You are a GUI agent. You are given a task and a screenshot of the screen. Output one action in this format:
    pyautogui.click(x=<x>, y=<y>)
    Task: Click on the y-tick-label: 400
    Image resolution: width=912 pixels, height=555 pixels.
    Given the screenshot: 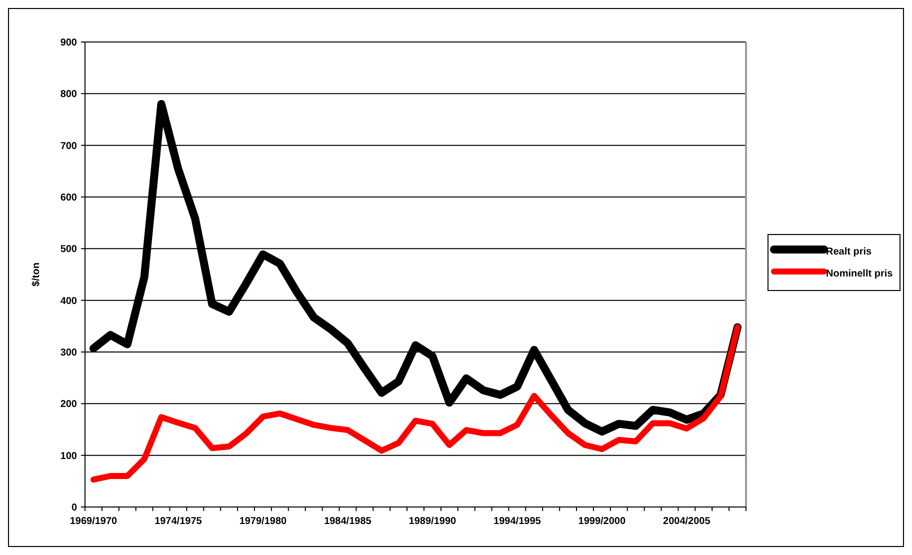 What is the action you would take?
    pyautogui.click(x=69, y=301)
    